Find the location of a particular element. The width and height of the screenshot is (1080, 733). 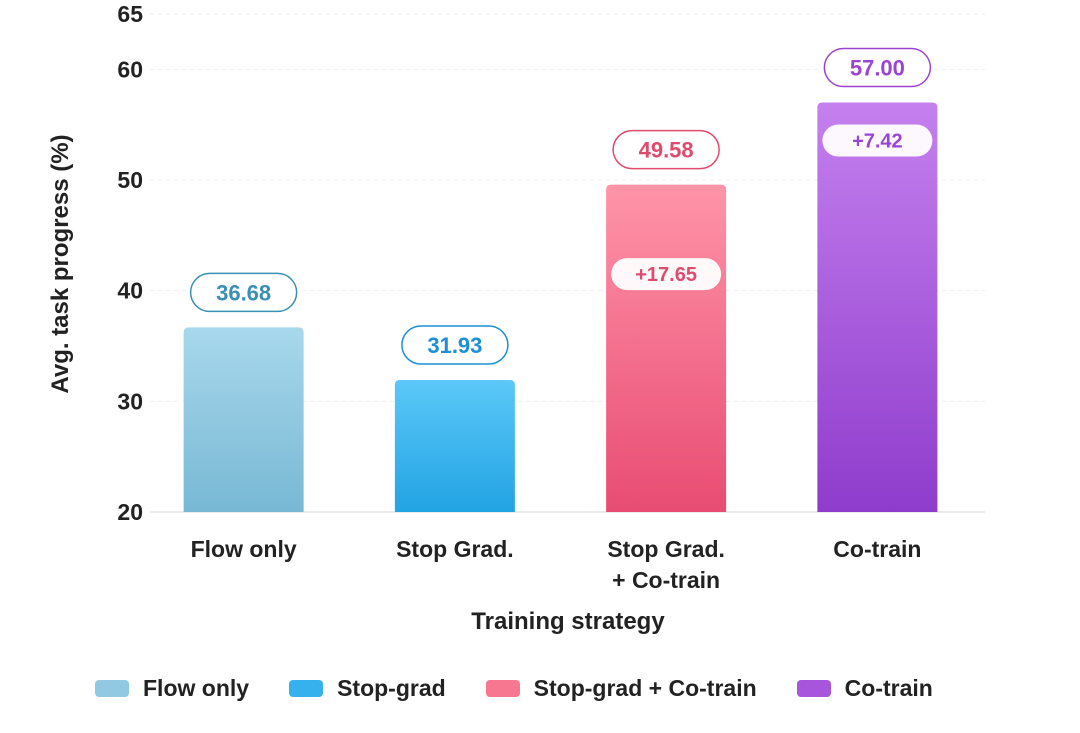

value-label: 31.93 is located at coordinates (454, 345).